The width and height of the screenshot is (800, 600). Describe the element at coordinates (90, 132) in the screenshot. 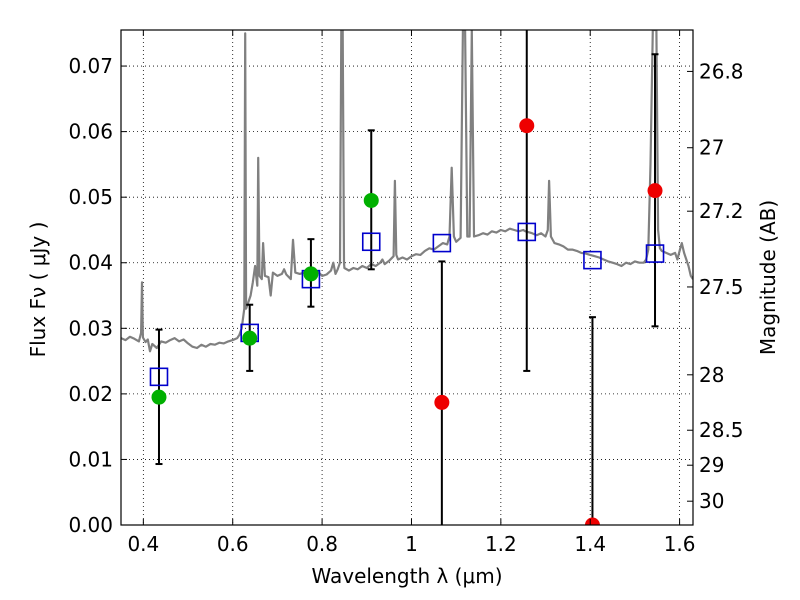

I see `y-tick-label: 0.06` at that location.